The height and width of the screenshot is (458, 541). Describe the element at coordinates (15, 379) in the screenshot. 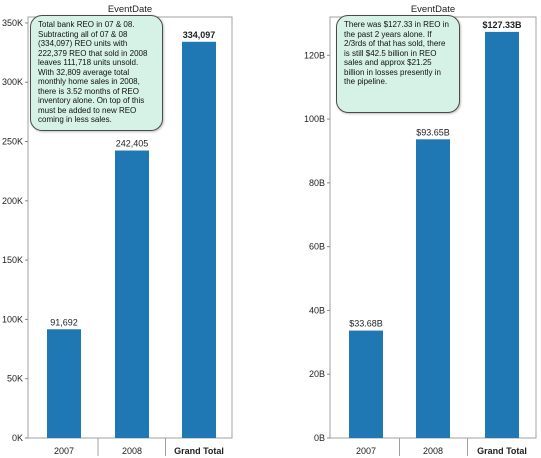

I see `y-tick-label: 50K` at that location.